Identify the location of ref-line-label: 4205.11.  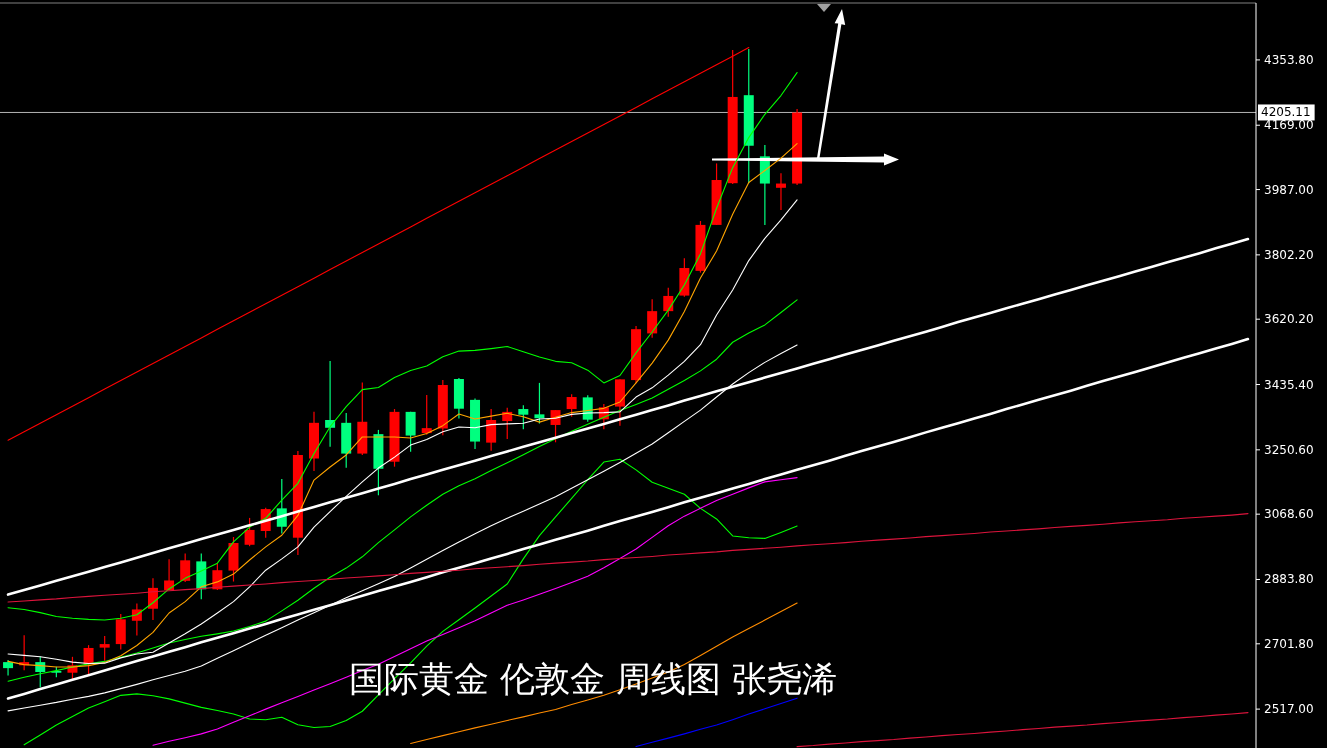
(1286, 112).